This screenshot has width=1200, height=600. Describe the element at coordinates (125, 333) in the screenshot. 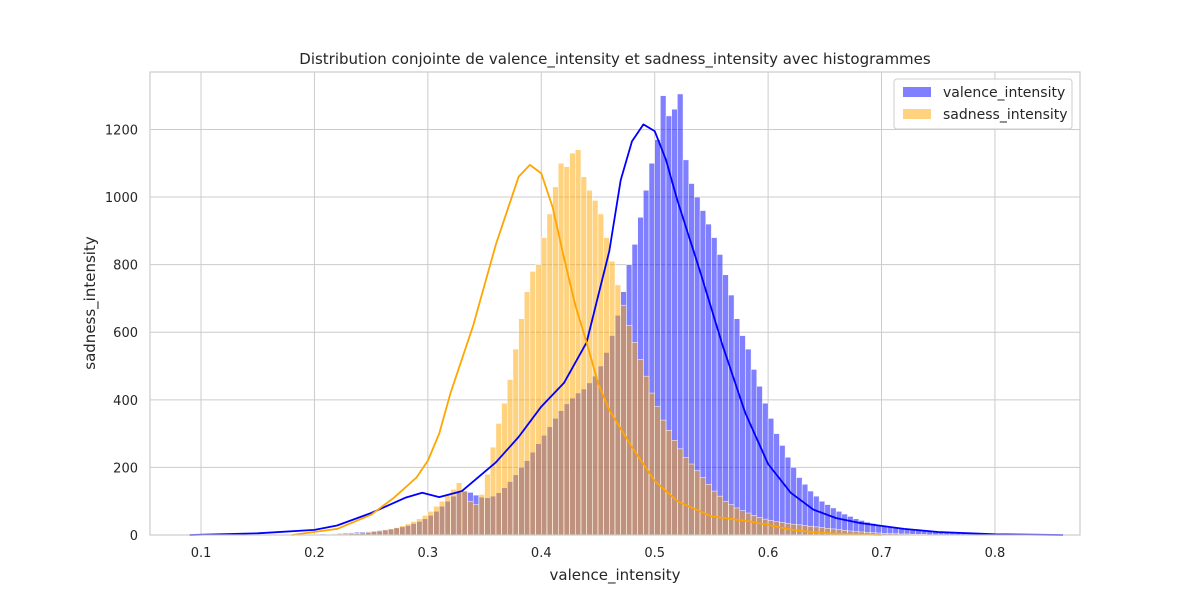

I see `y-tick-label: 600` at that location.